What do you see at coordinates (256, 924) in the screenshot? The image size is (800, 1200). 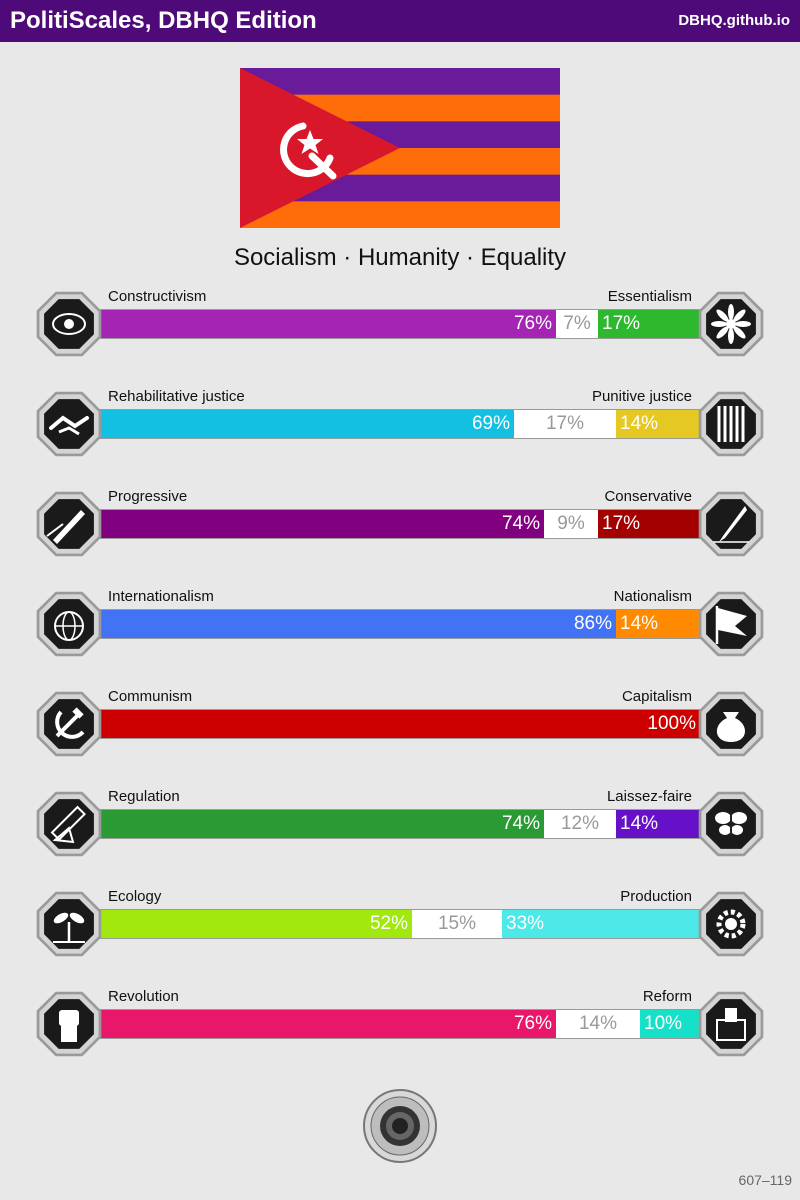 I see `axis-left-value: 52%` at bounding box center [256, 924].